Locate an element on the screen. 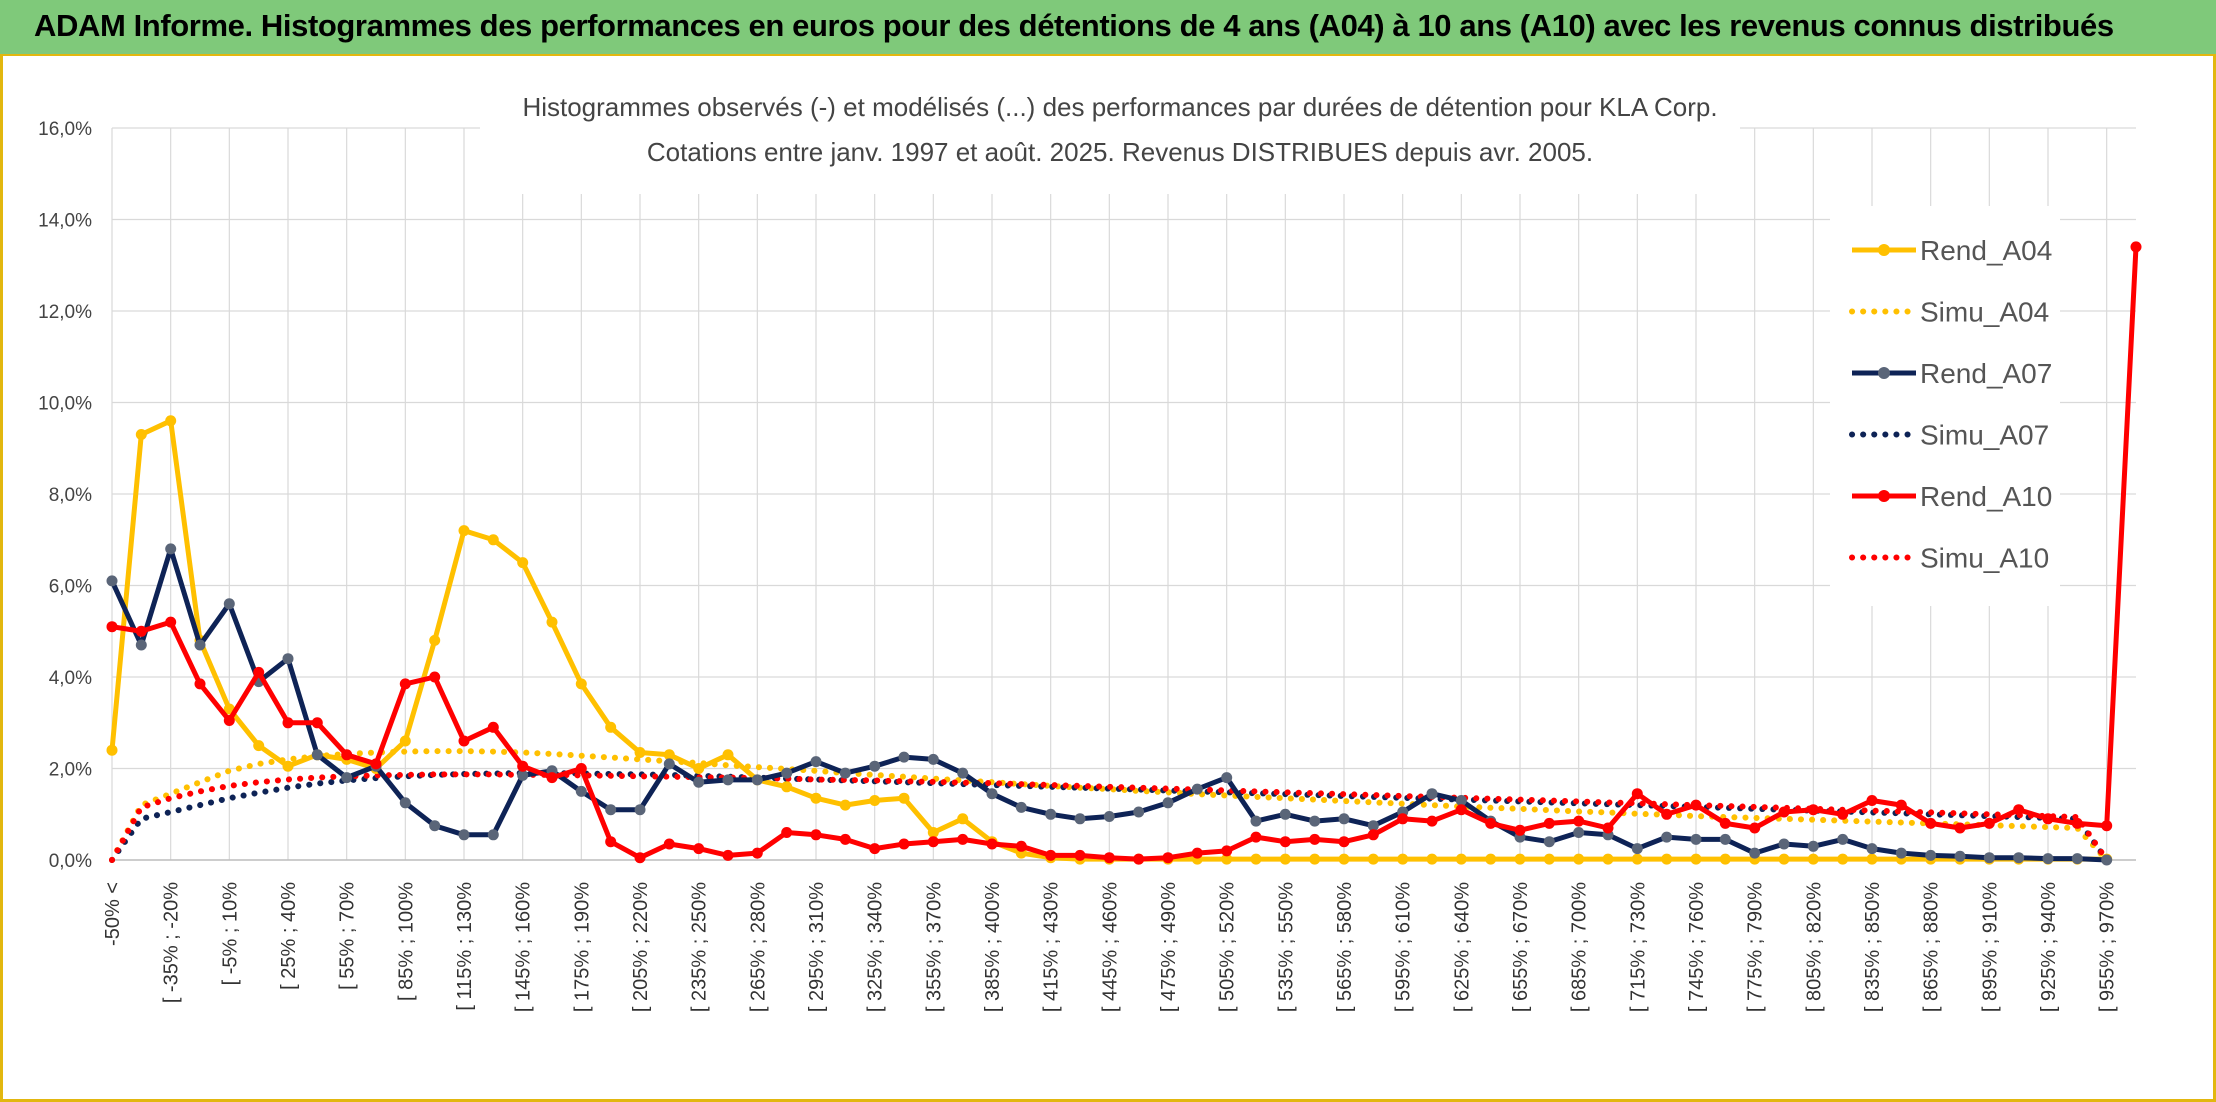  x-tick-label: [ 625% ; 640% is located at coordinates (1462, 947).